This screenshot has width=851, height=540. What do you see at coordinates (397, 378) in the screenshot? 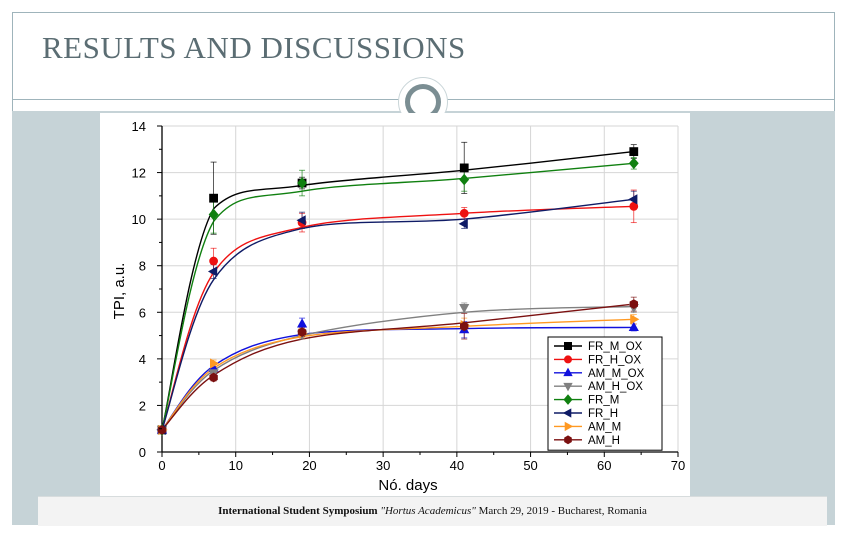
I see `fit-curve-am_m_ox` at bounding box center [397, 378].